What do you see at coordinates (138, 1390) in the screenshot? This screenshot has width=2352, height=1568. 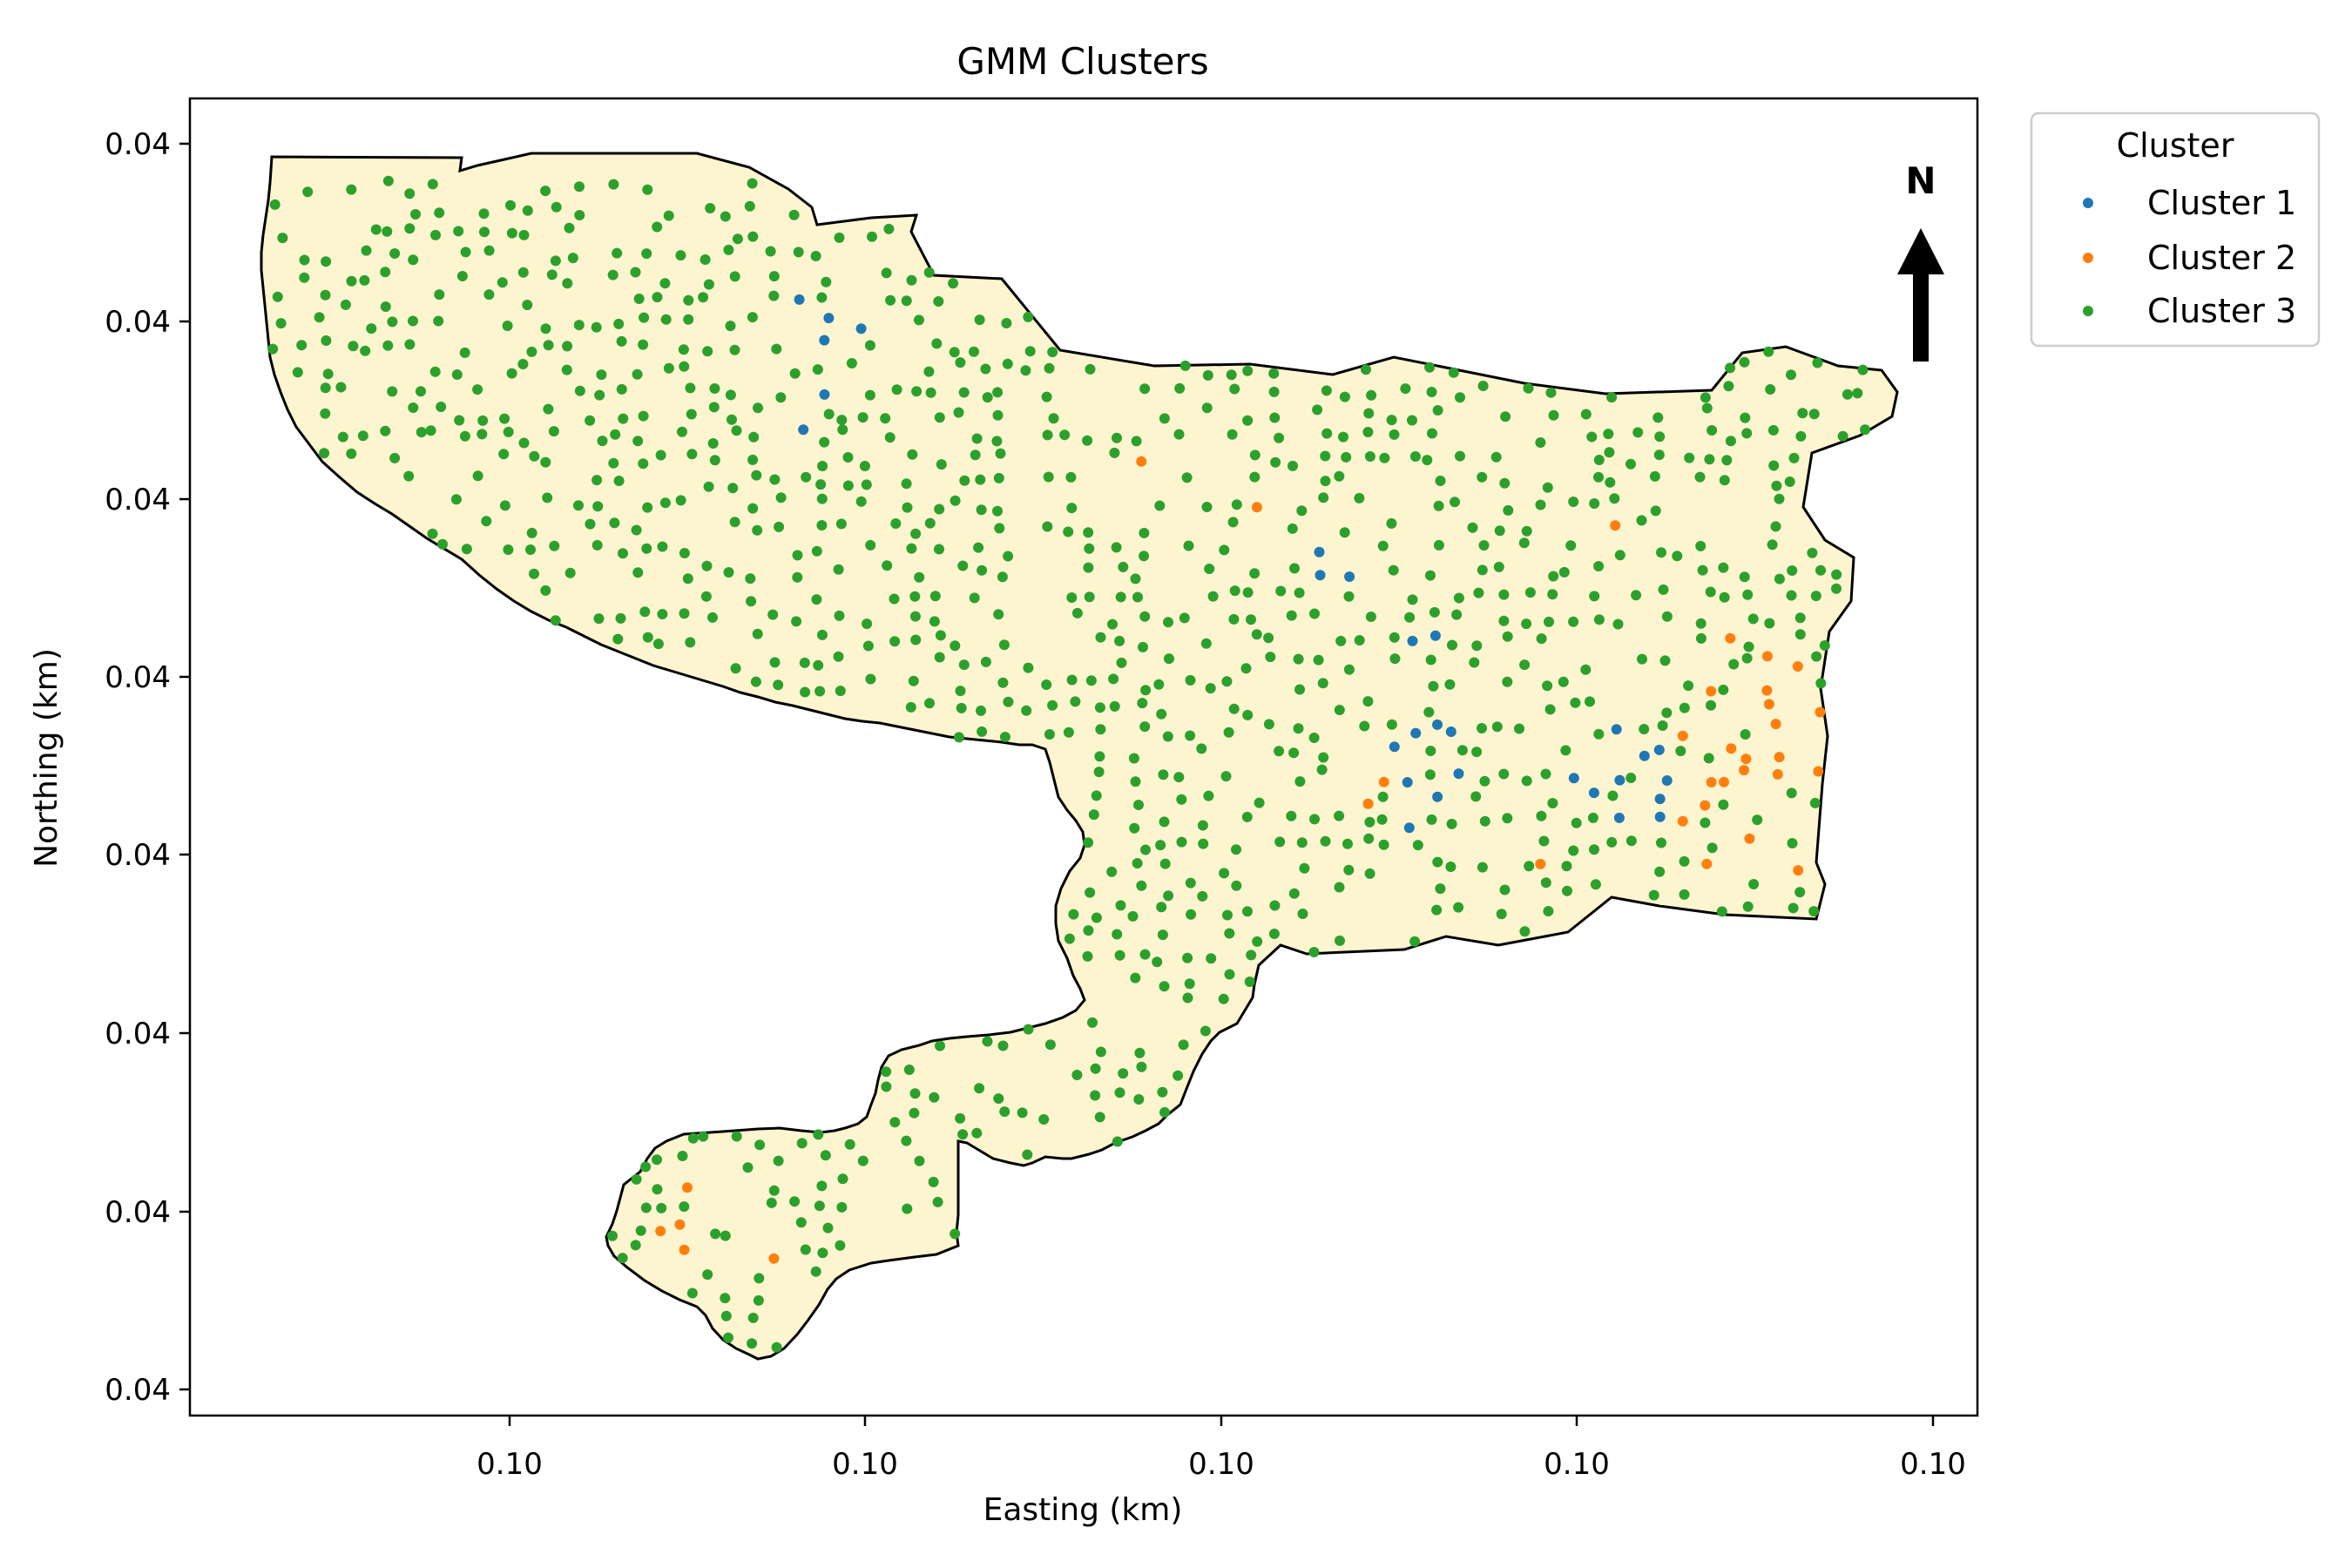 I see `y-tick-label: 0.04` at bounding box center [138, 1390].